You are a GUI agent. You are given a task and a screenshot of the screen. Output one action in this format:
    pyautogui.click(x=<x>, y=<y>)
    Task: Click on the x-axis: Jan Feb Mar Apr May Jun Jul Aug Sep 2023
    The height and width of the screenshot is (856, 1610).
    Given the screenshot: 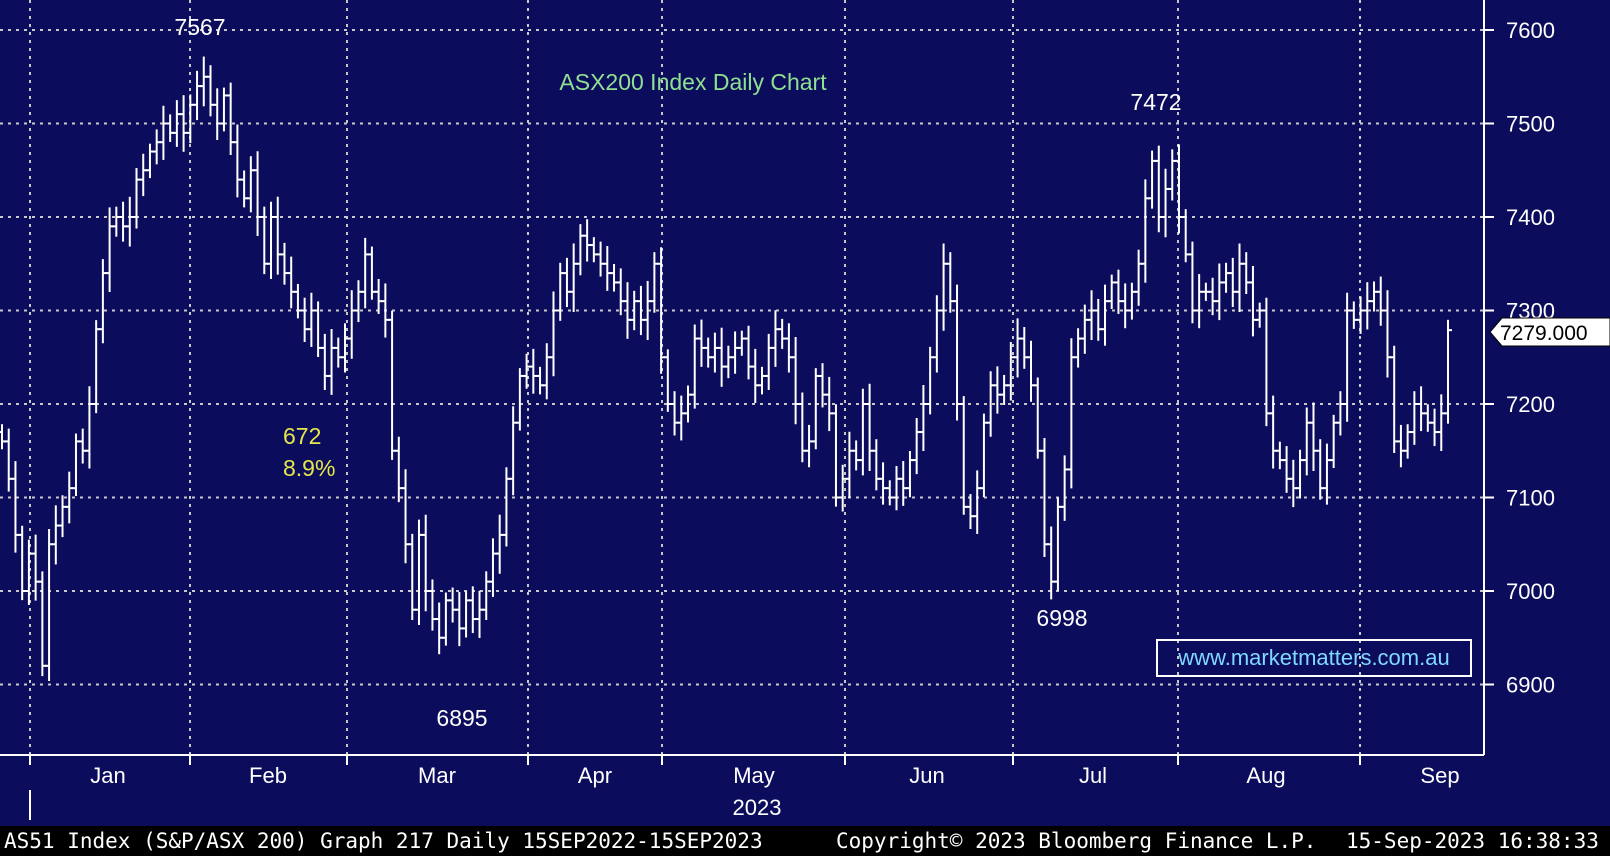 What is the action you would take?
    pyautogui.click(x=742, y=787)
    